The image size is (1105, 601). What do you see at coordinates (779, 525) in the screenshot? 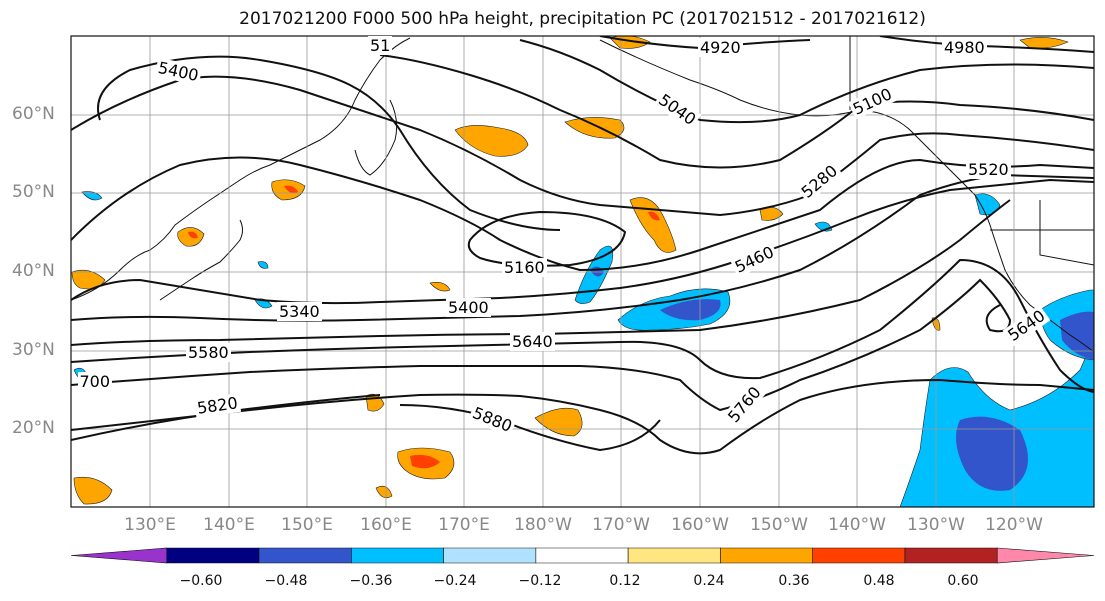
I see `lon-label-150w: 150°W` at bounding box center [779, 525].